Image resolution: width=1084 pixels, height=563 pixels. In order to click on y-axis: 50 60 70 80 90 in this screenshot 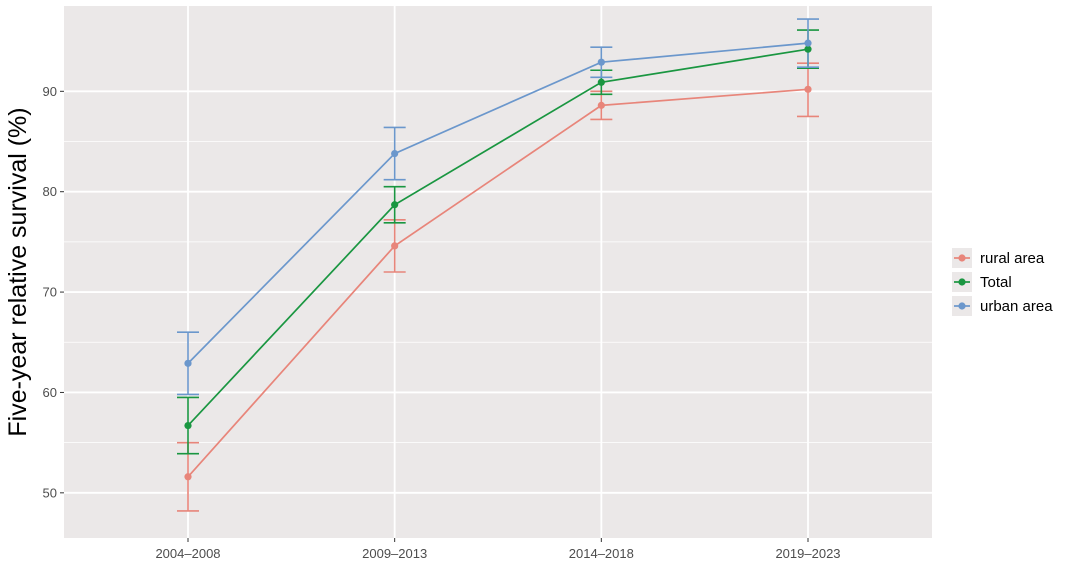, I will do `click(53, 292)`.